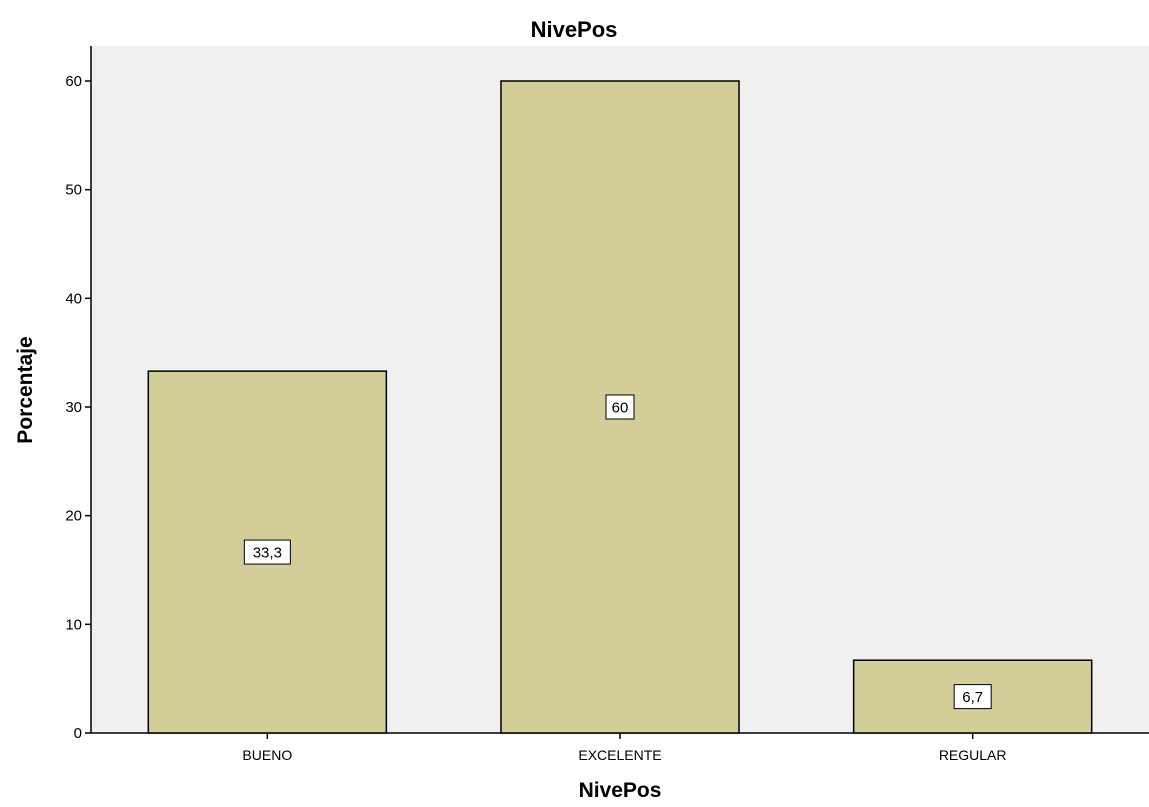 Image resolution: width=1149 pixels, height=807 pixels. I want to click on x-tick-label: REGULAR, so click(973, 755).